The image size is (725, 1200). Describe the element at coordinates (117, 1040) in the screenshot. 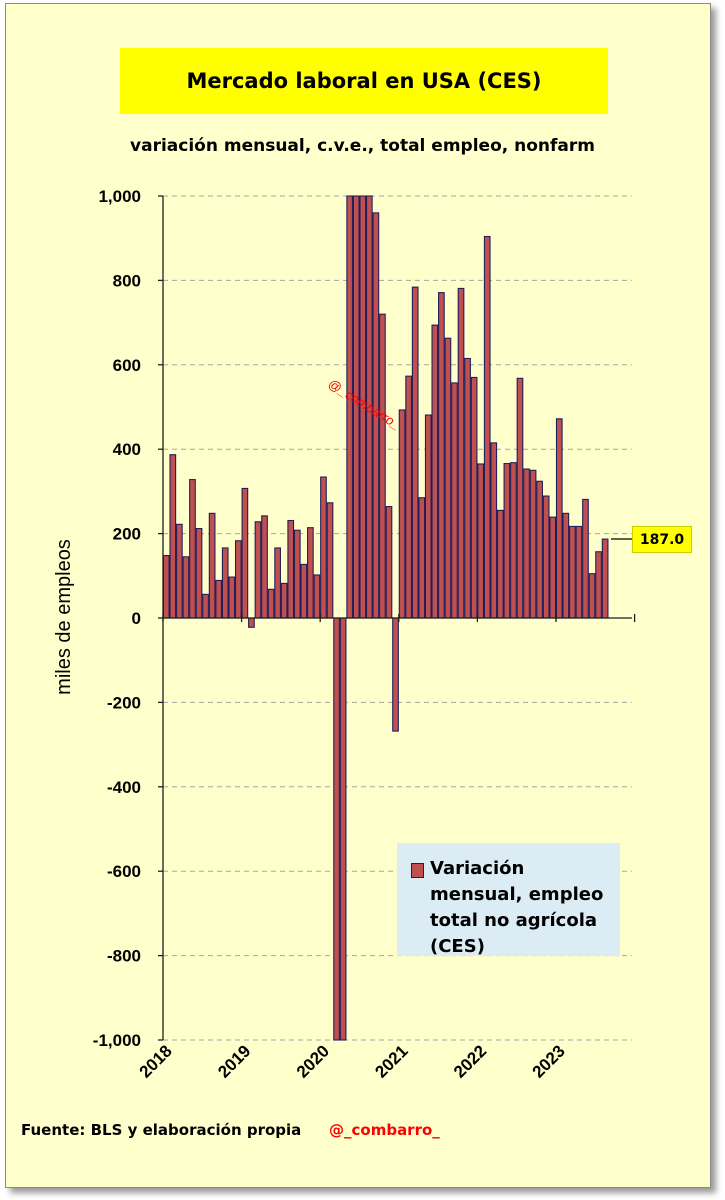

I see `y-tick-label: -1,000` at that location.